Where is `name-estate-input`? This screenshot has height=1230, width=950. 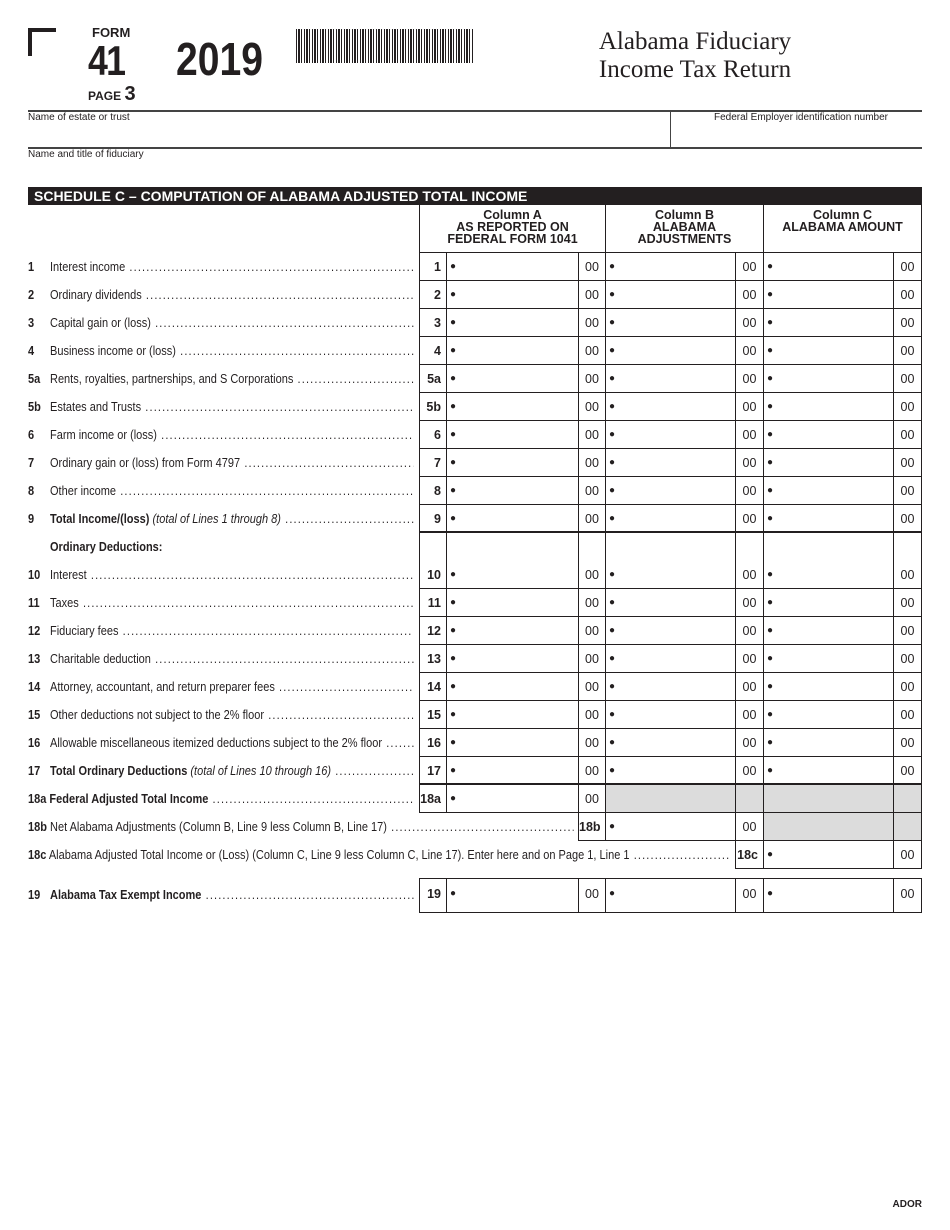
name-estate-input is located at coordinates (350, 136).